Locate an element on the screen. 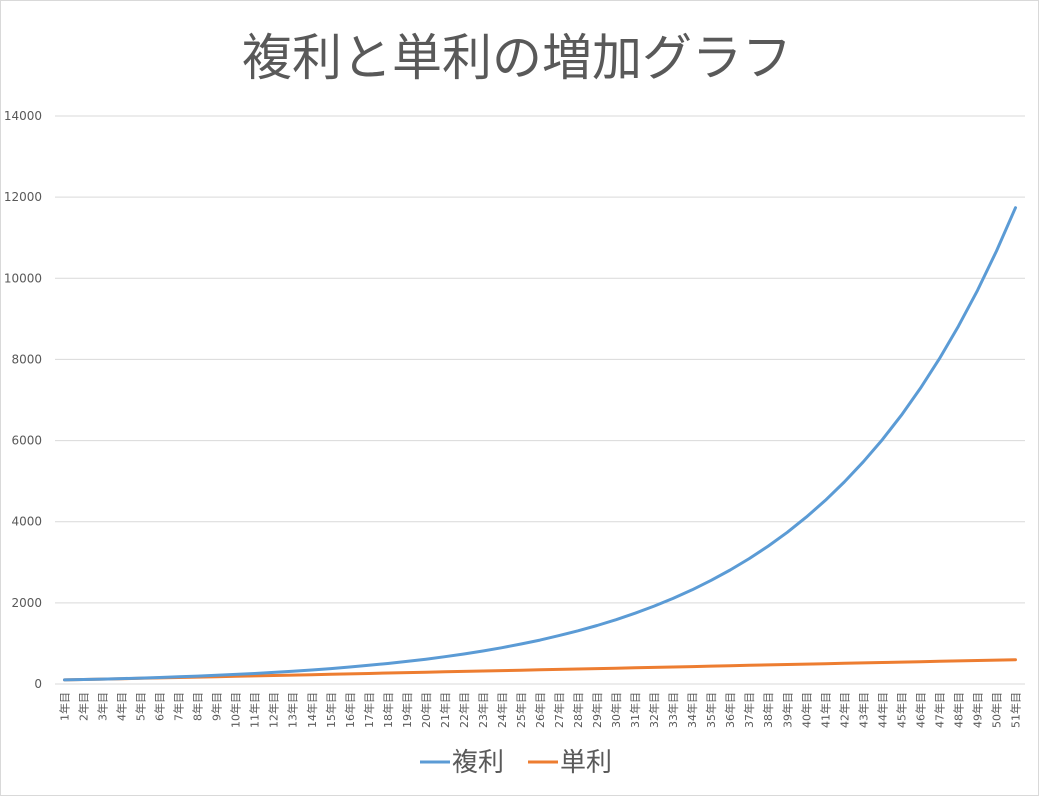  legend-label: 複利 is located at coordinates (478, 763).